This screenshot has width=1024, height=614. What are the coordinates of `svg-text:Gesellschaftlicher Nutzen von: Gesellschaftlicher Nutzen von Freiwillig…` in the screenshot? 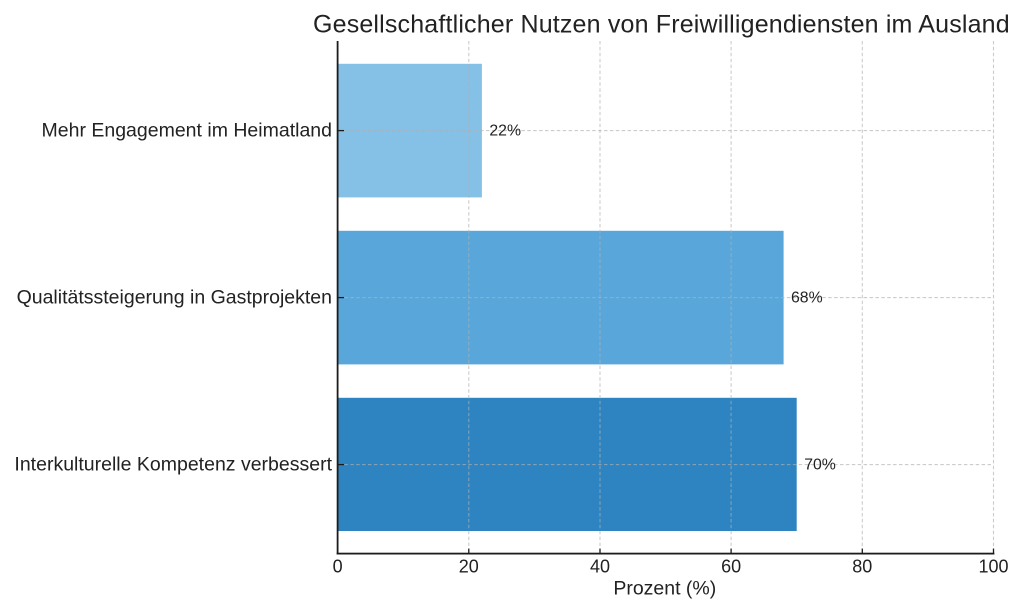 It's located at (661, 25).